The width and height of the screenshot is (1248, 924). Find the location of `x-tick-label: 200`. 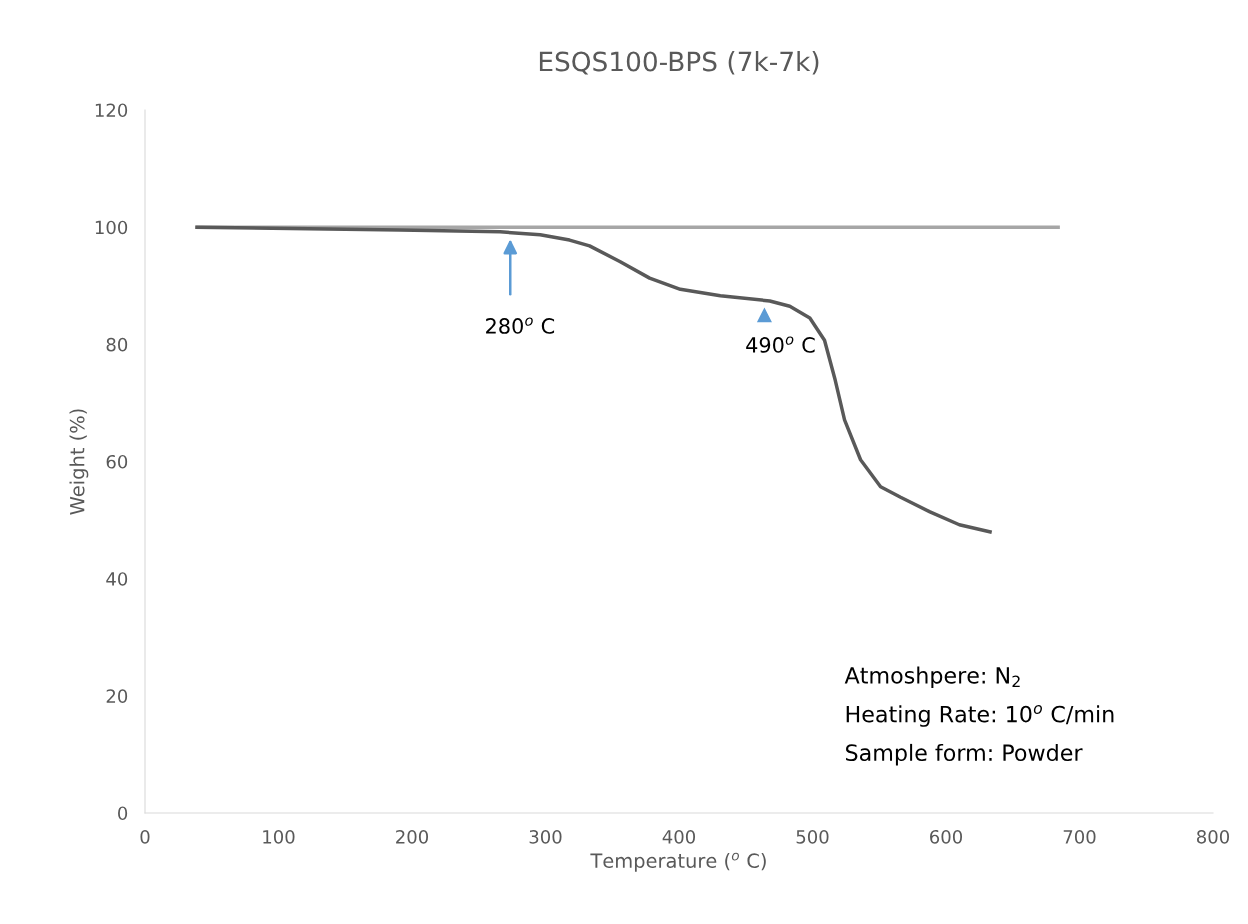

x-tick-label: 200 is located at coordinates (412, 836).